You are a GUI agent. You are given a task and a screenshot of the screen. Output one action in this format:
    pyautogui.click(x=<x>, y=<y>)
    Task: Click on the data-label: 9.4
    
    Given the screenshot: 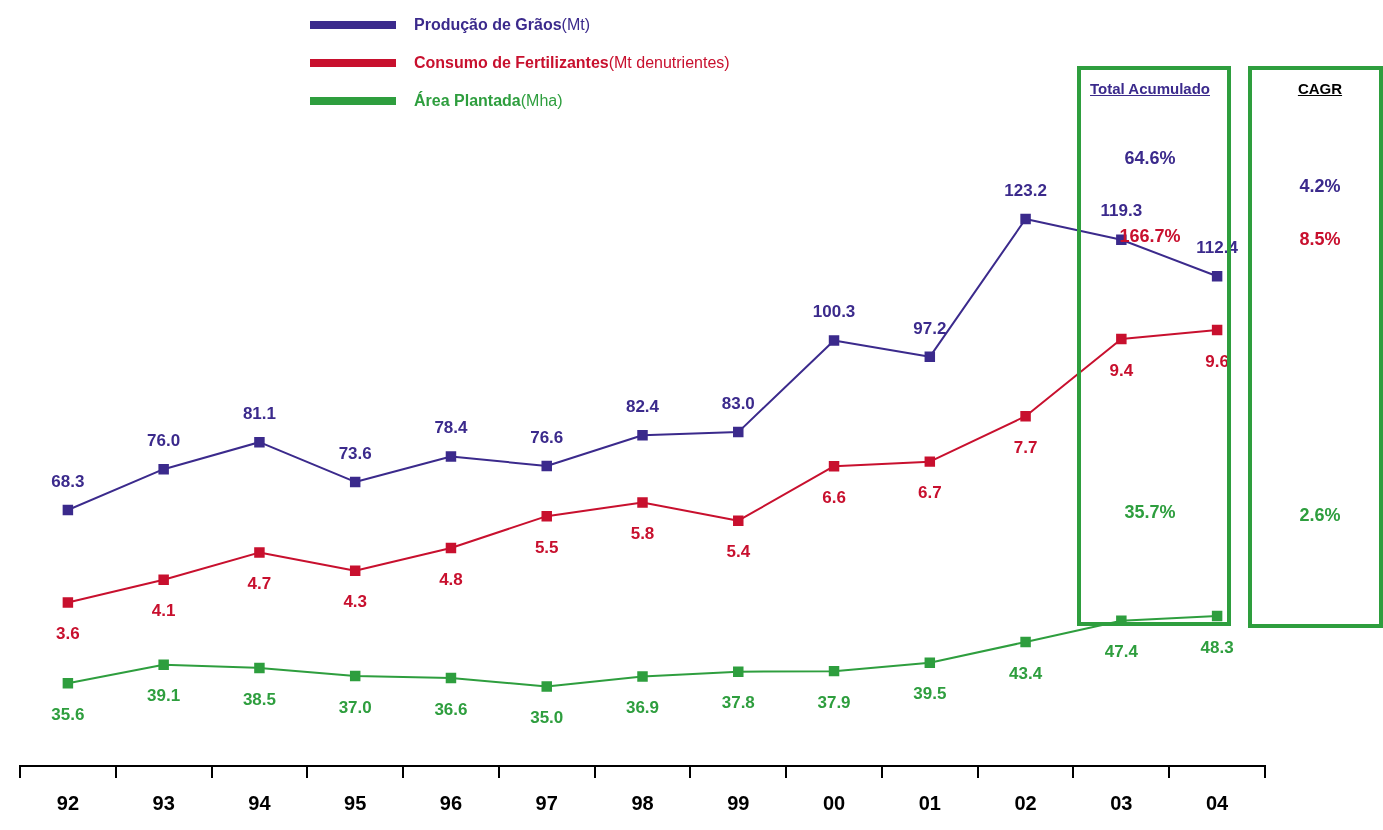 What is the action you would take?
    pyautogui.click(x=1121, y=370)
    